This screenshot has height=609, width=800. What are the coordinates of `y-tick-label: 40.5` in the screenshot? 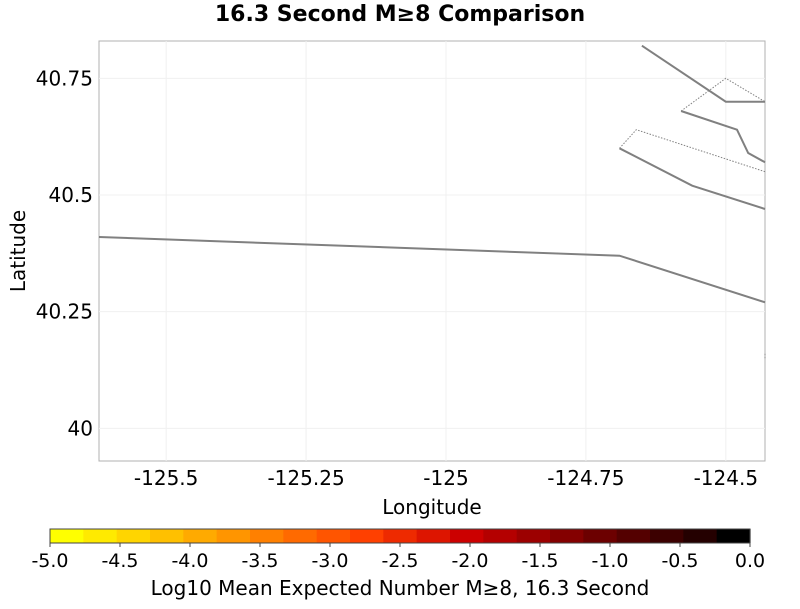 It's located at (70, 195).